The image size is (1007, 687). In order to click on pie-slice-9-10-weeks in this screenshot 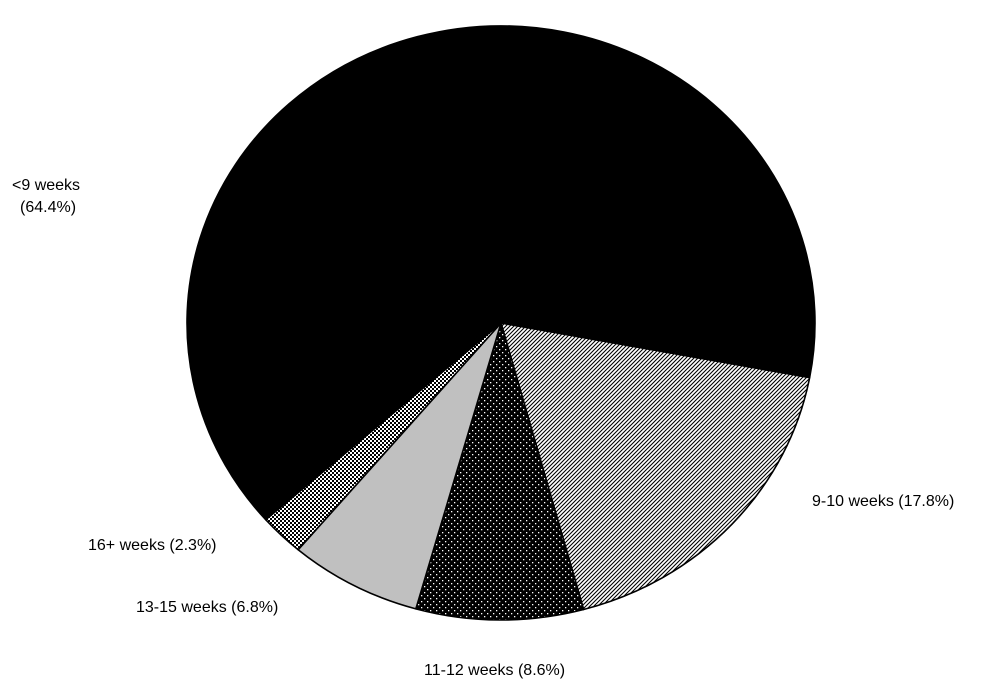, I will do `click(655, 466)`.